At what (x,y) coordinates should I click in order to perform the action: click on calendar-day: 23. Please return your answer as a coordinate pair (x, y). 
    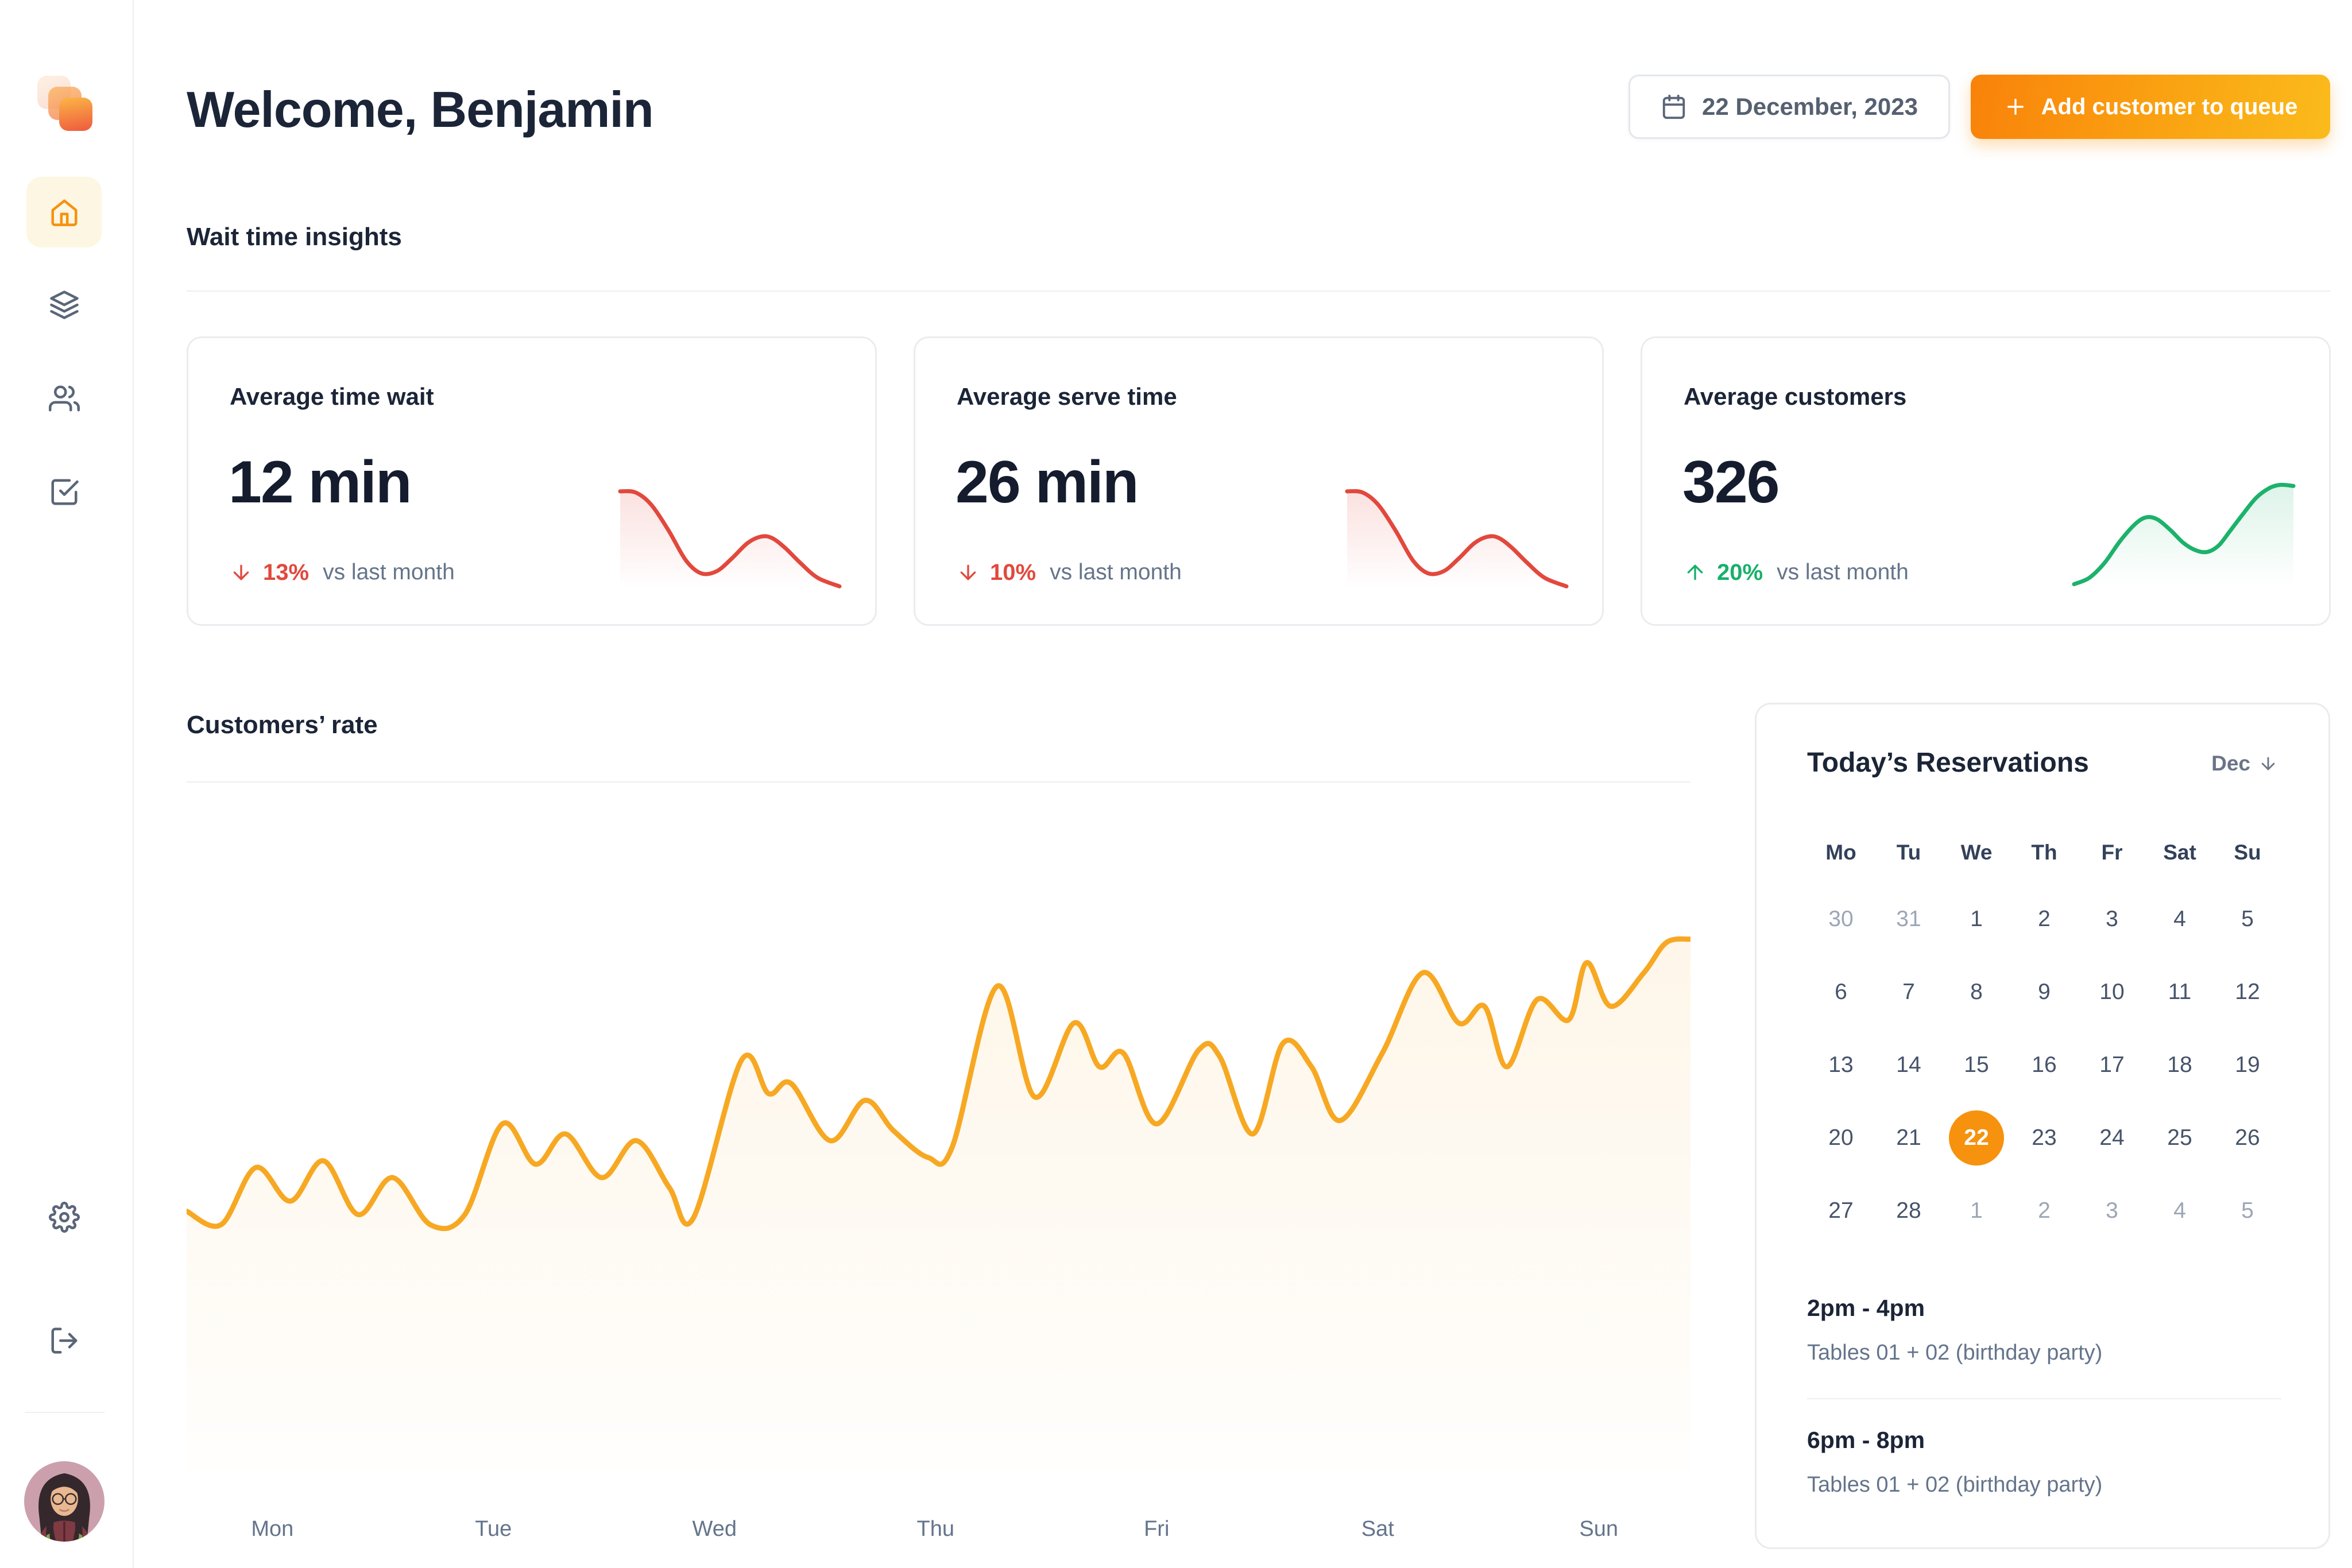
    Looking at the image, I should click on (2044, 1137).